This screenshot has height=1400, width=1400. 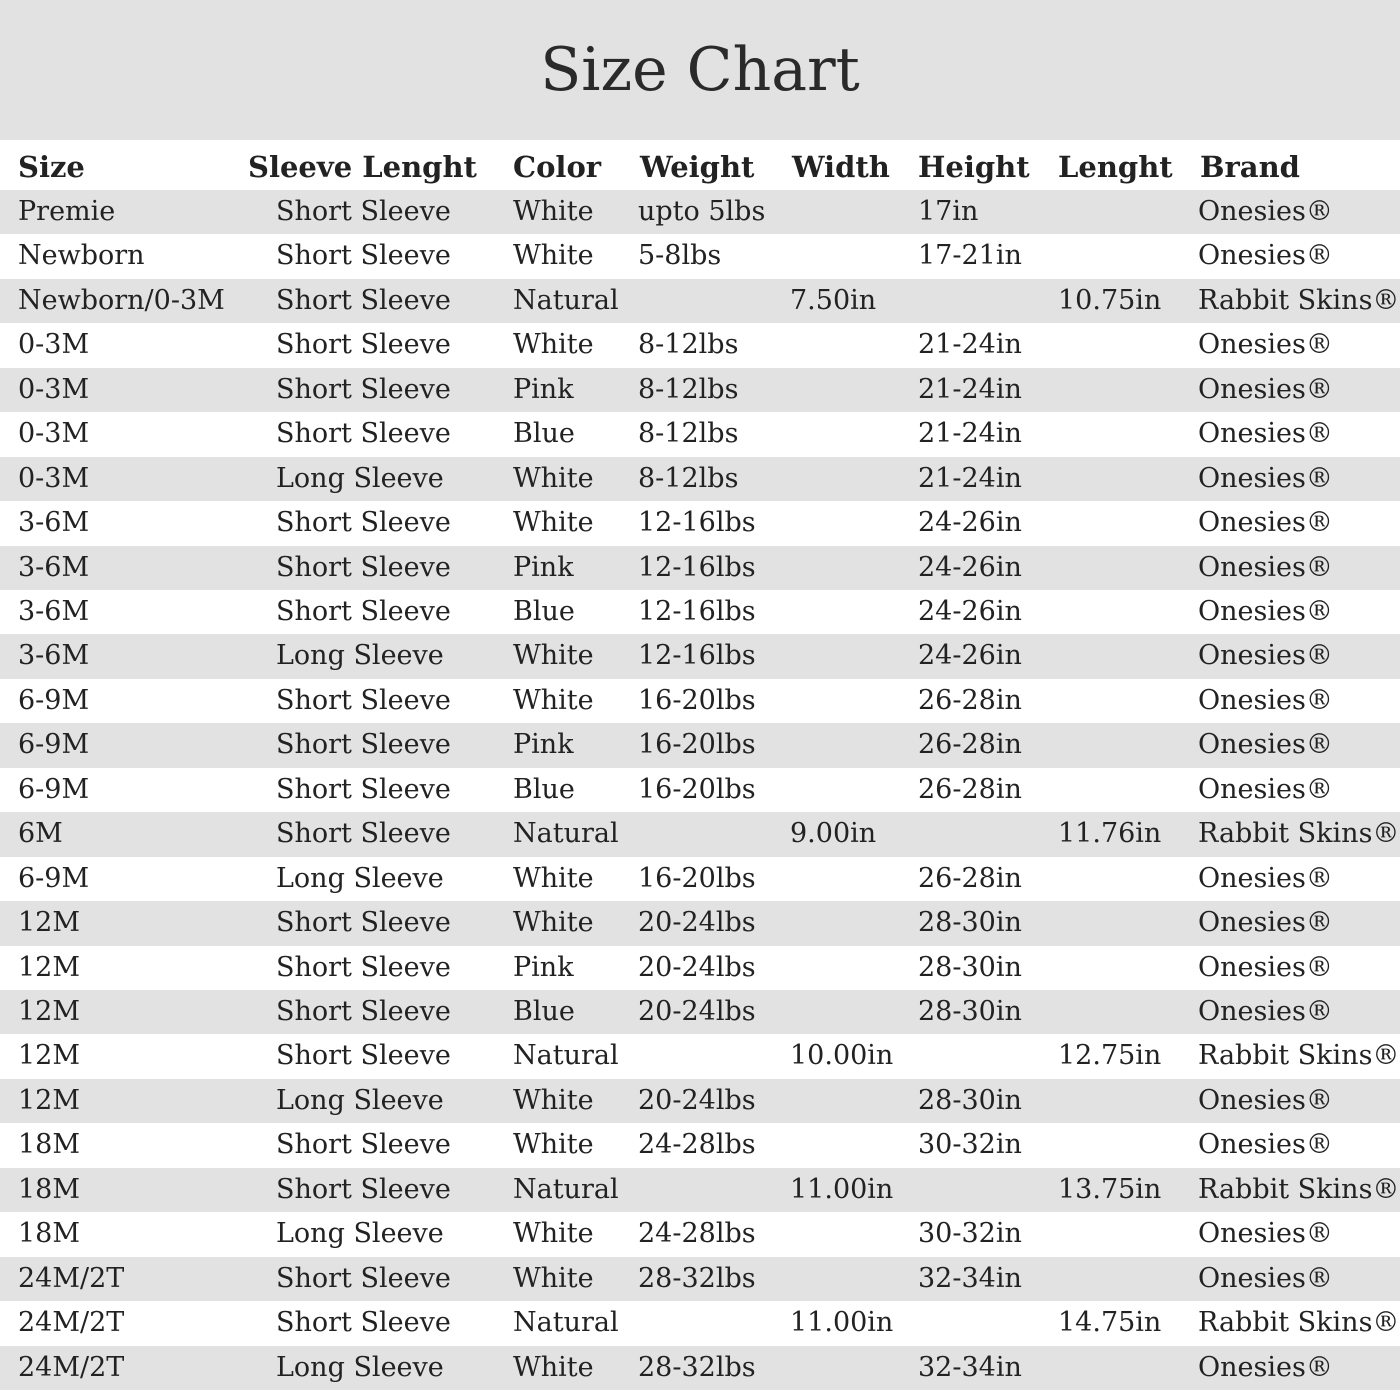 I want to click on column-header: Sleeve Lenght, so click(x=362, y=167).